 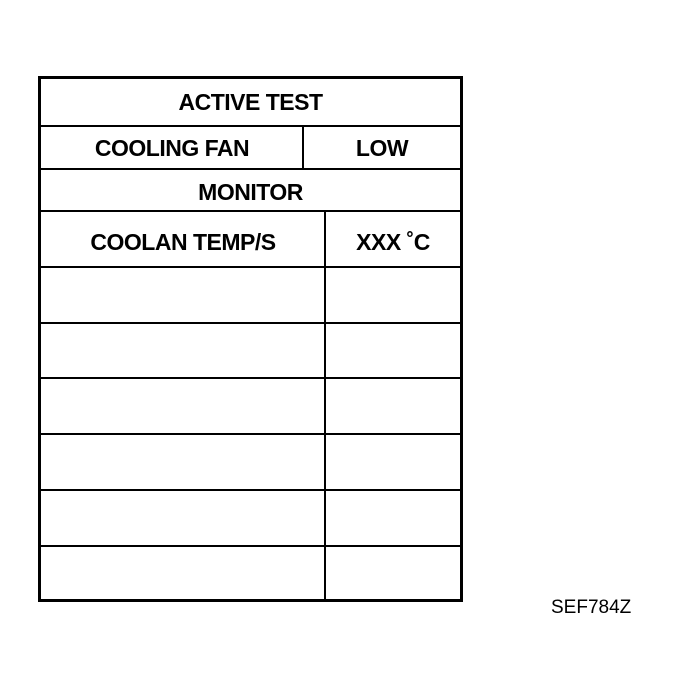 What do you see at coordinates (393, 242) in the screenshot?
I see `monitor-row-value: XXX ˚C` at bounding box center [393, 242].